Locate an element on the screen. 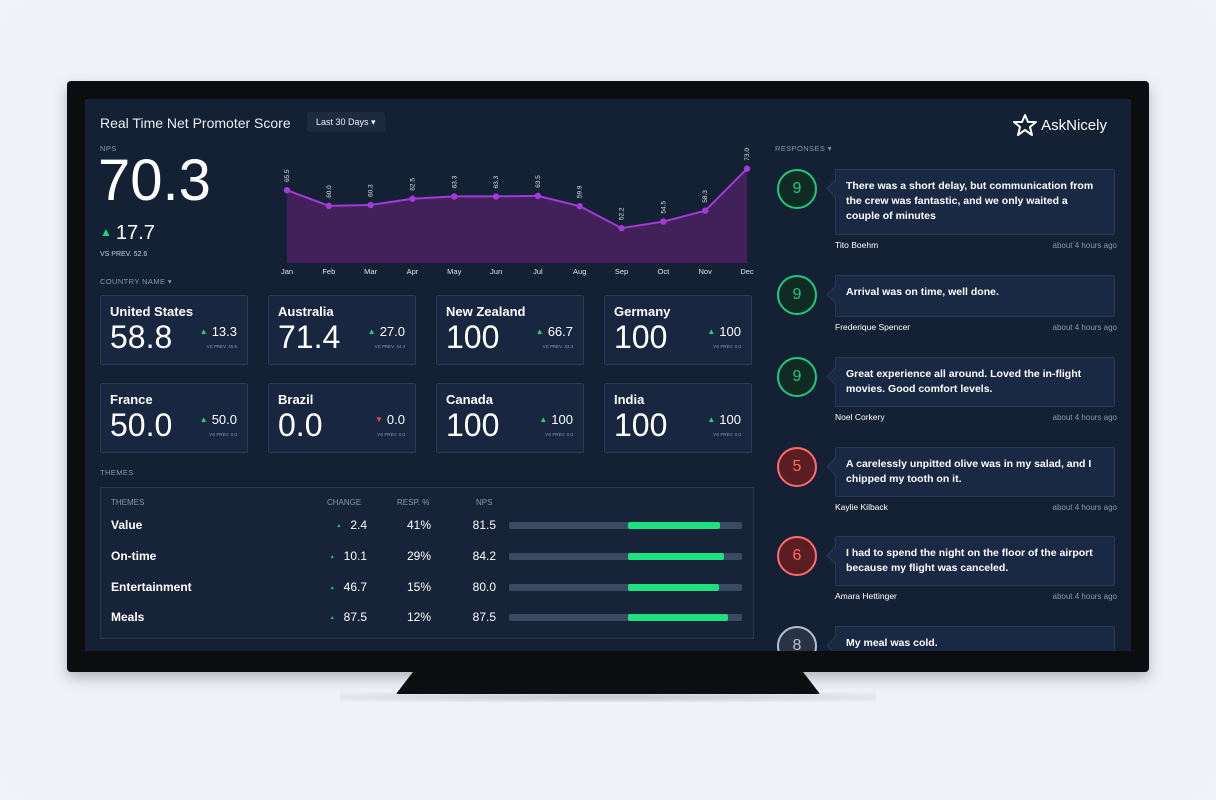 The width and height of the screenshot is (1216, 800). x-tick-label: Jul is located at coordinates (538, 271).